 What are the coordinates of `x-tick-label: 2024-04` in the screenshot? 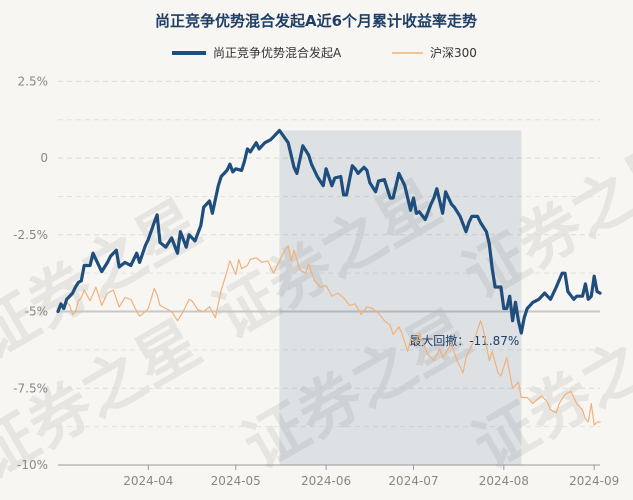 It's located at (148, 481).